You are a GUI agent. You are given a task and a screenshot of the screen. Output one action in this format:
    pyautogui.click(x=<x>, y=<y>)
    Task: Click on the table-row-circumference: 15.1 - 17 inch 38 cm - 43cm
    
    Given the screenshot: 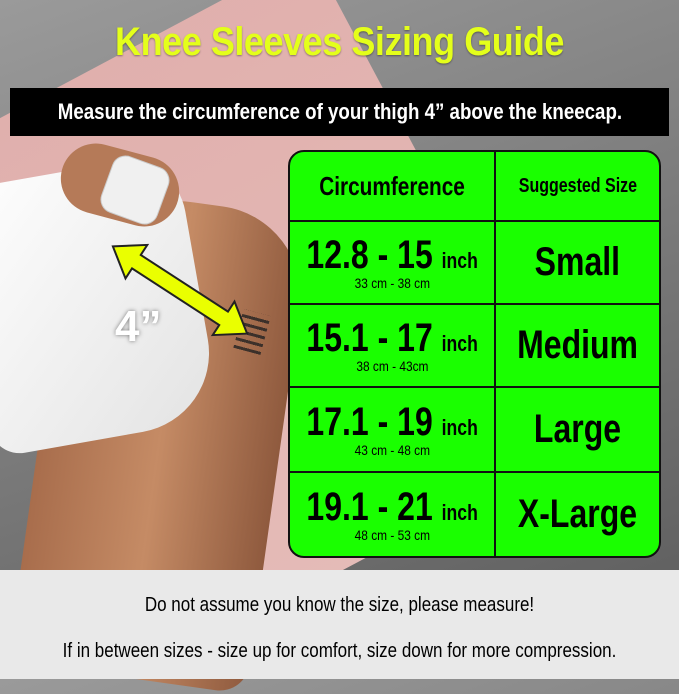 What is the action you would take?
    pyautogui.click(x=393, y=346)
    